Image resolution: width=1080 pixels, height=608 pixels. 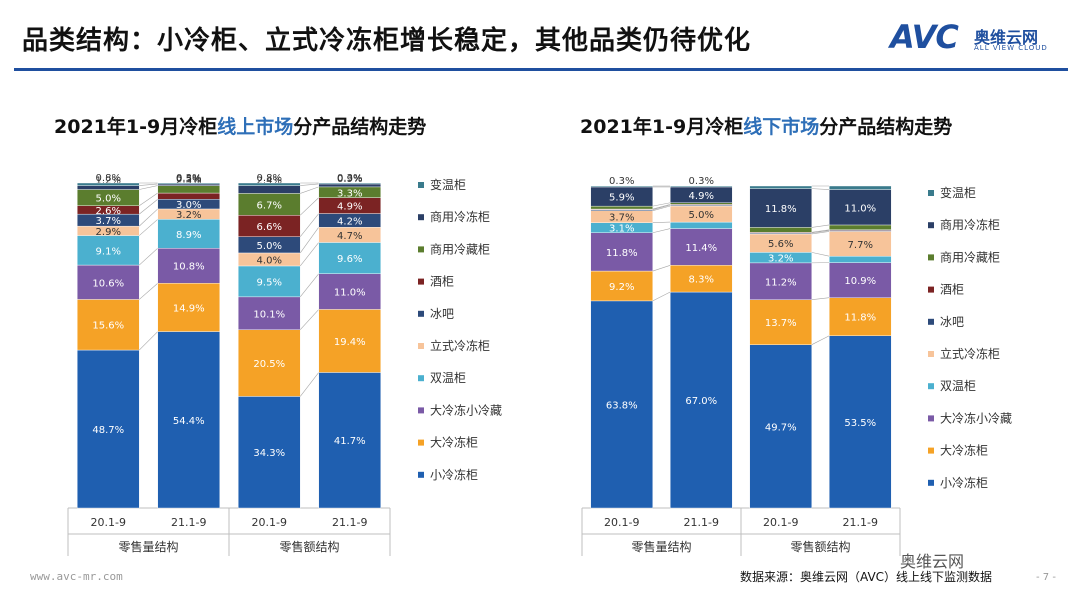 What do you see at coordinates (766, 127) in the screenshot?
I see `offline-chart-title: 2021年1-9月冷柜线下市场分产品结构走势` at bounding box center [766, 127].